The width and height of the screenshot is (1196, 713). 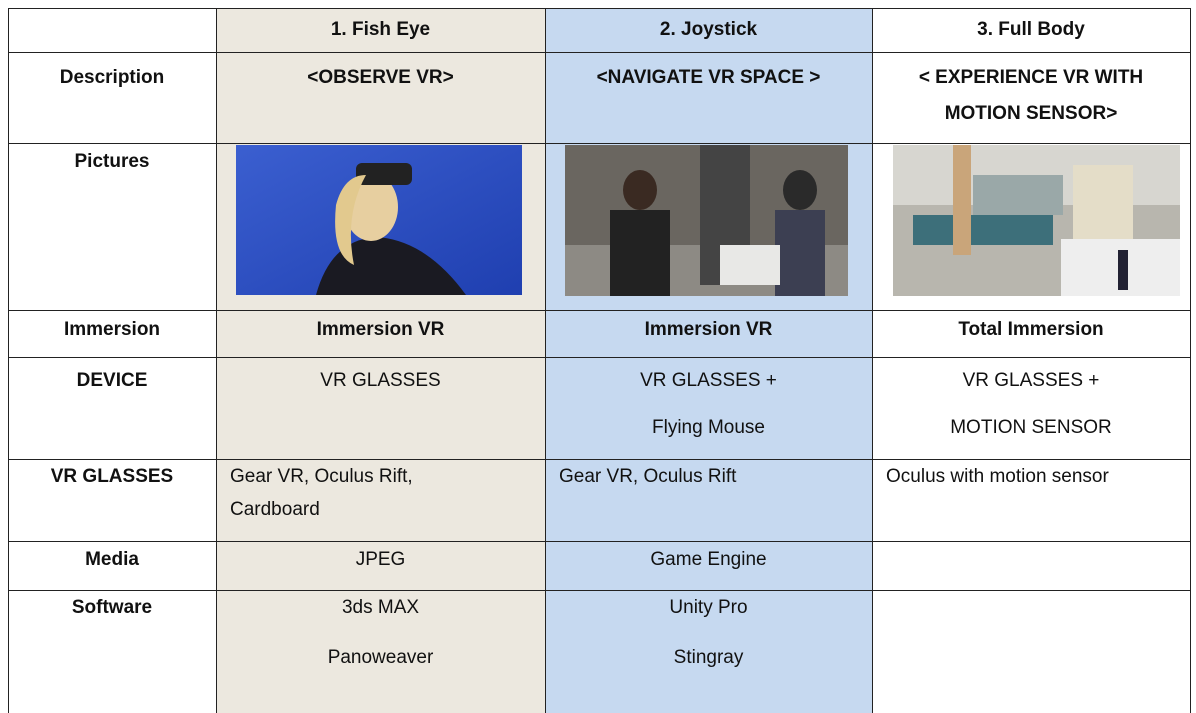 What do you see at coordinates (112, 329) in the screenshot?
I see `row-label: Immersion` at bounding box center [112, 329].